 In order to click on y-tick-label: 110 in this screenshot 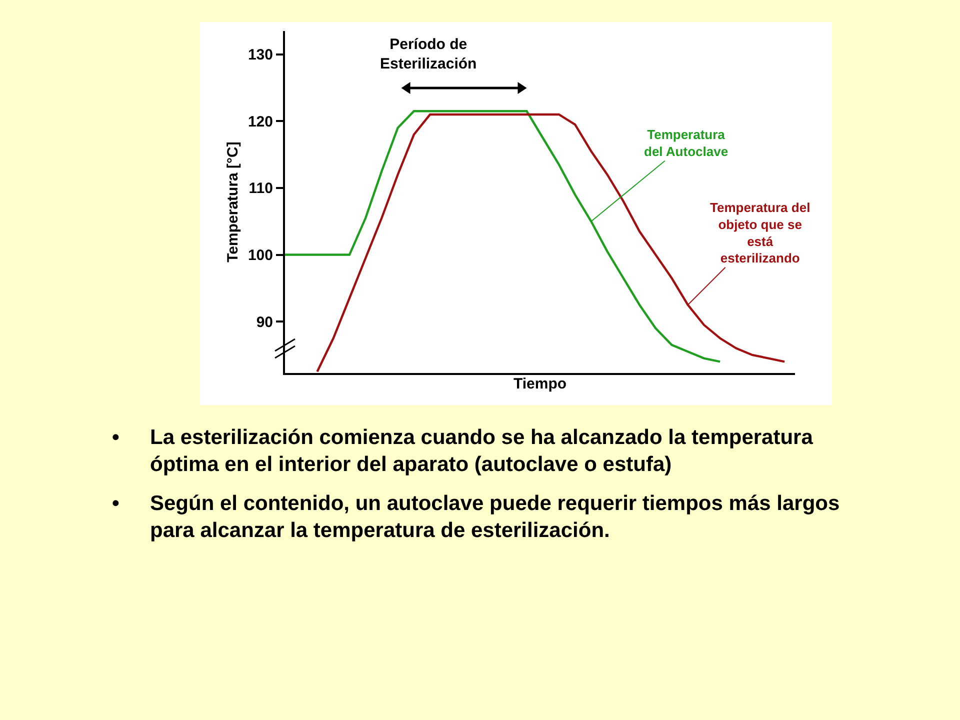, I will do `click(260, 189)`.